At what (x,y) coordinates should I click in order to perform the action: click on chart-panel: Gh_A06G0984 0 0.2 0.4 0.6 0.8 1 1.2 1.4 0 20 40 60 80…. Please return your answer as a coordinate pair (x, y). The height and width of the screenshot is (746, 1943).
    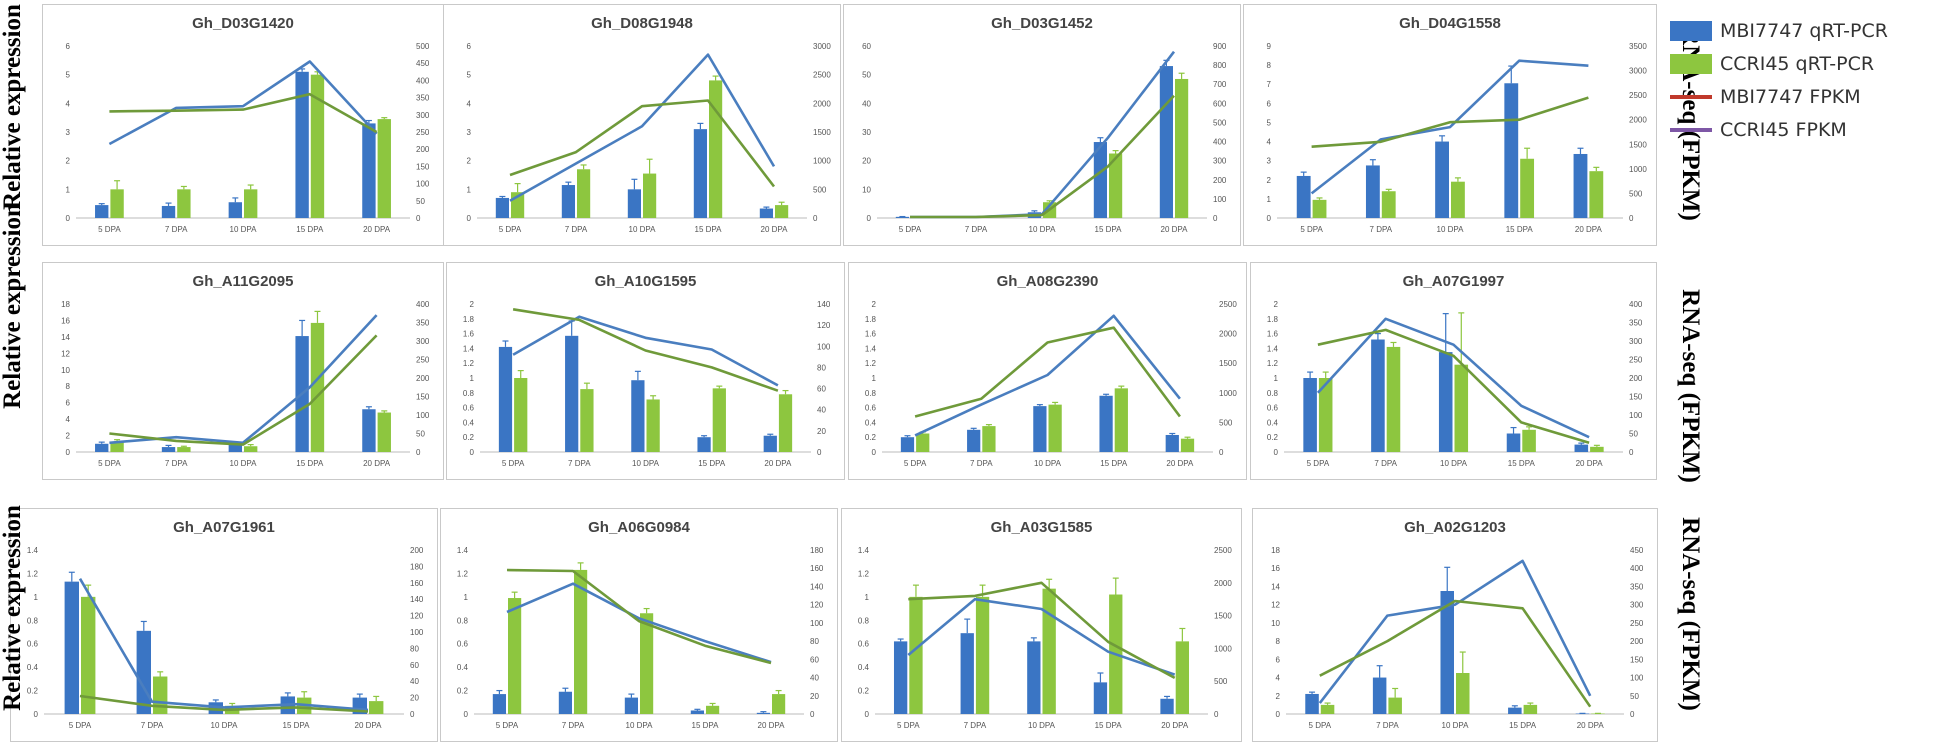
    Looking at the image, I should click on (639, 625).